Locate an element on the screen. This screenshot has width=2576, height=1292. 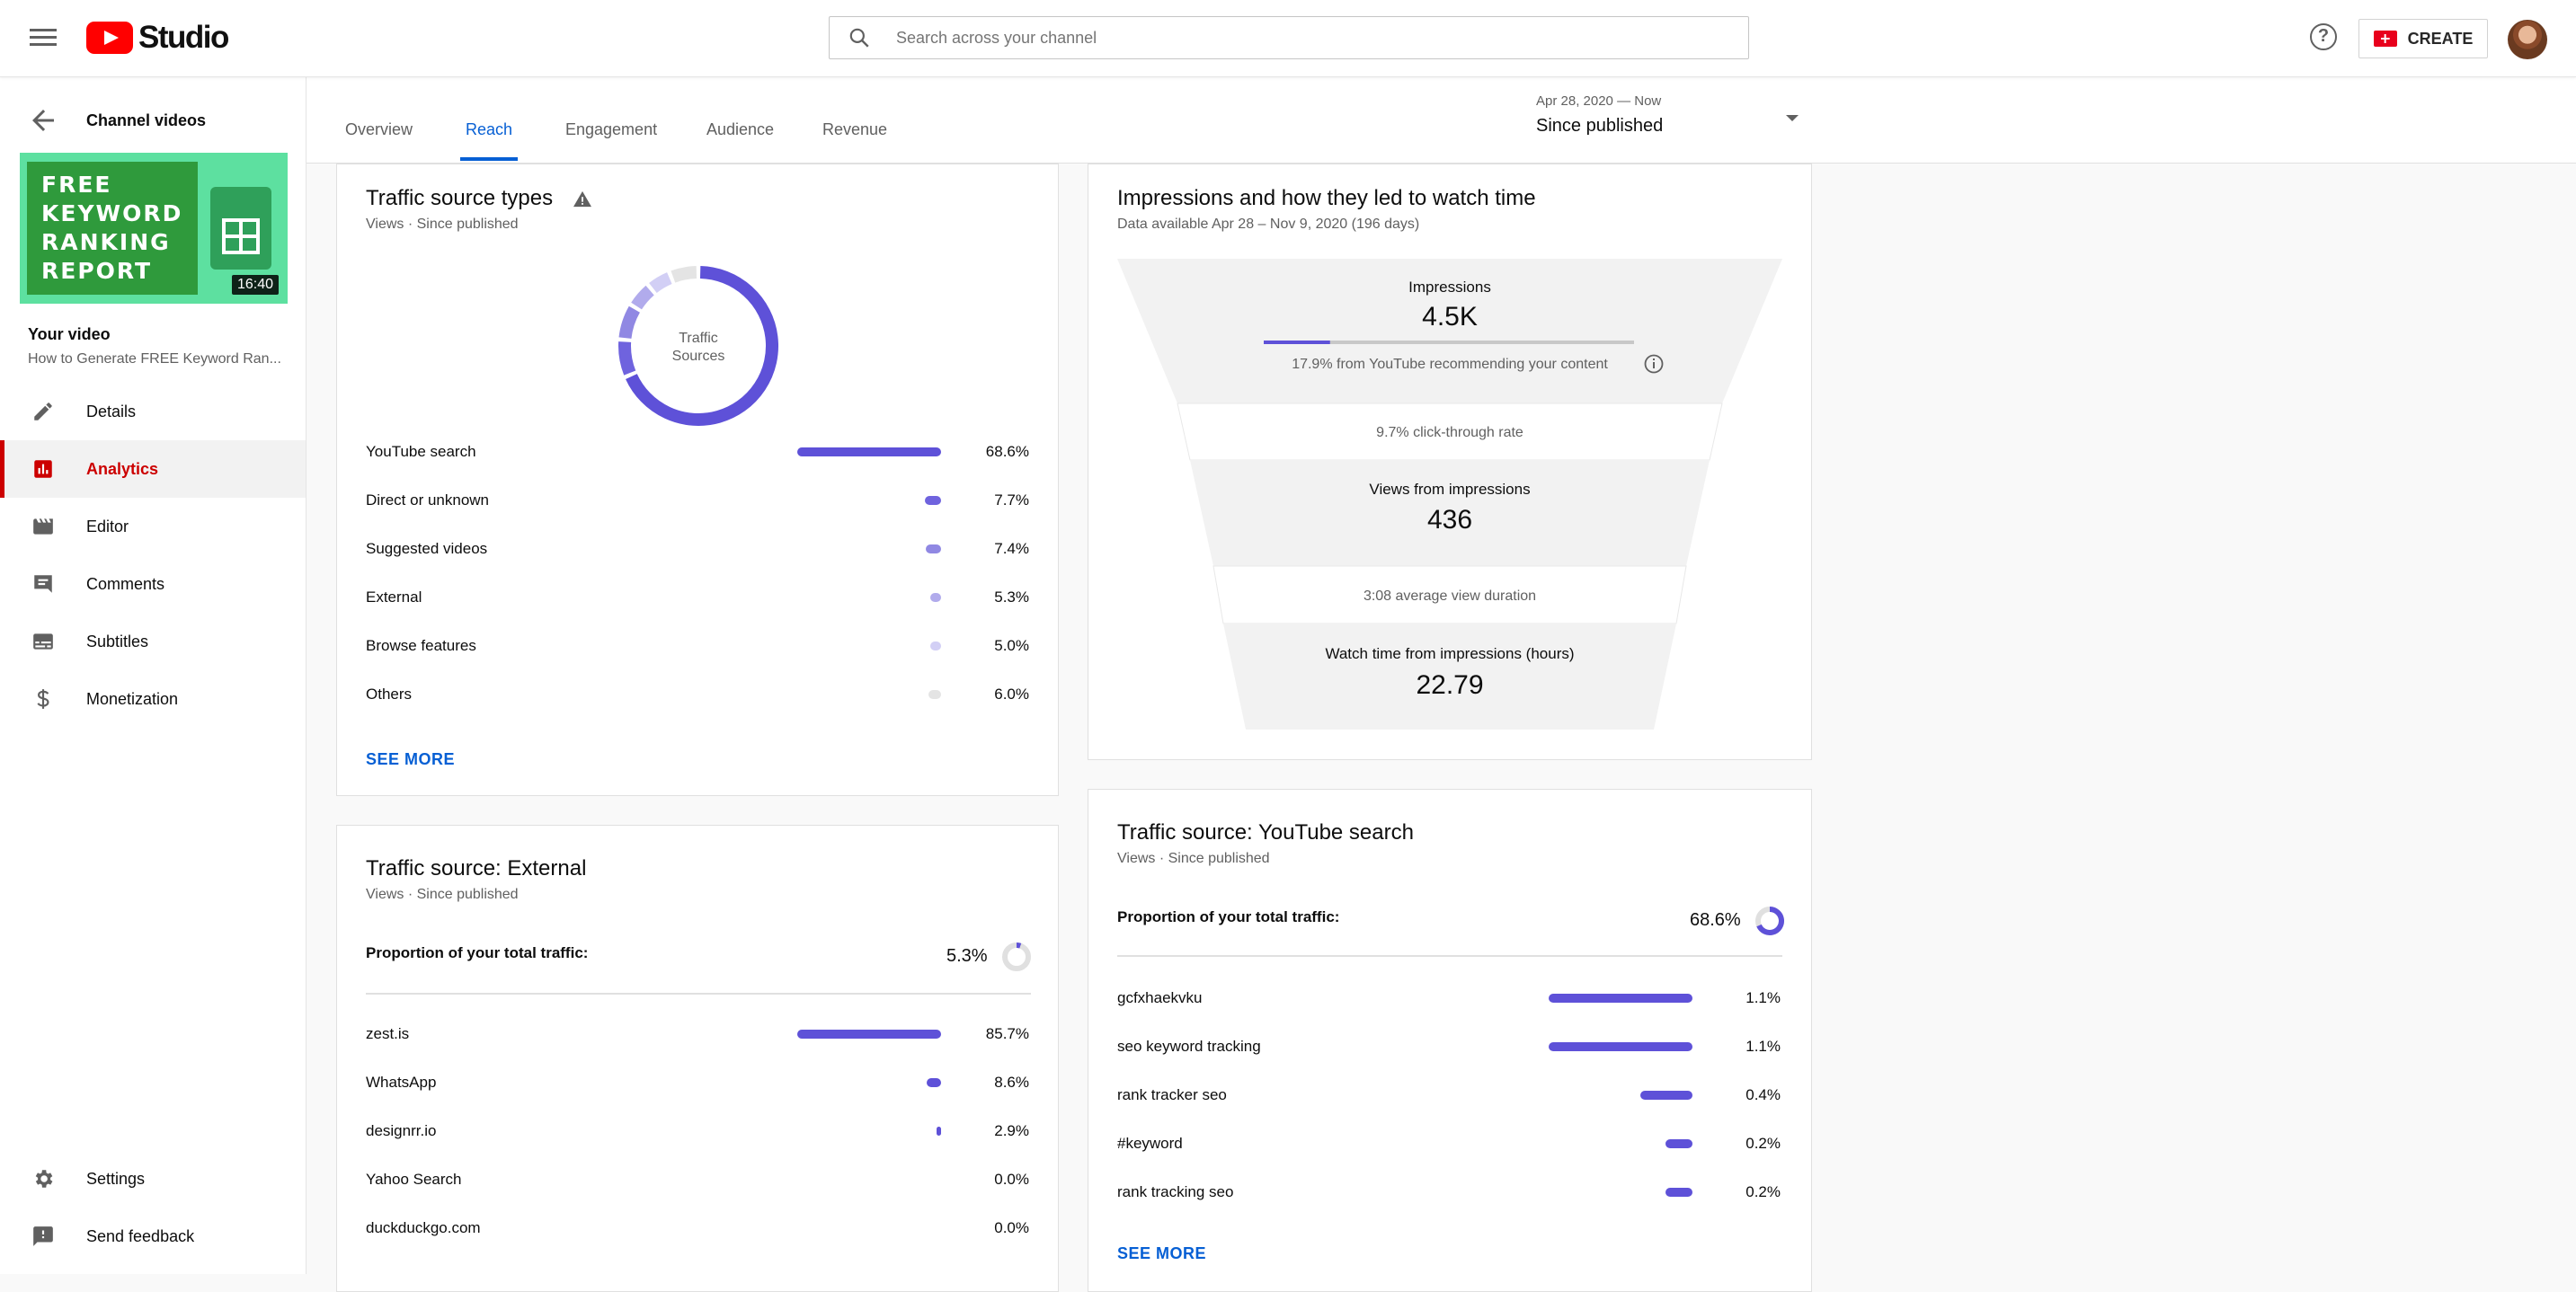
sidebar-item-send-feedback: Send feedback is located at coordinates (153, 1236).